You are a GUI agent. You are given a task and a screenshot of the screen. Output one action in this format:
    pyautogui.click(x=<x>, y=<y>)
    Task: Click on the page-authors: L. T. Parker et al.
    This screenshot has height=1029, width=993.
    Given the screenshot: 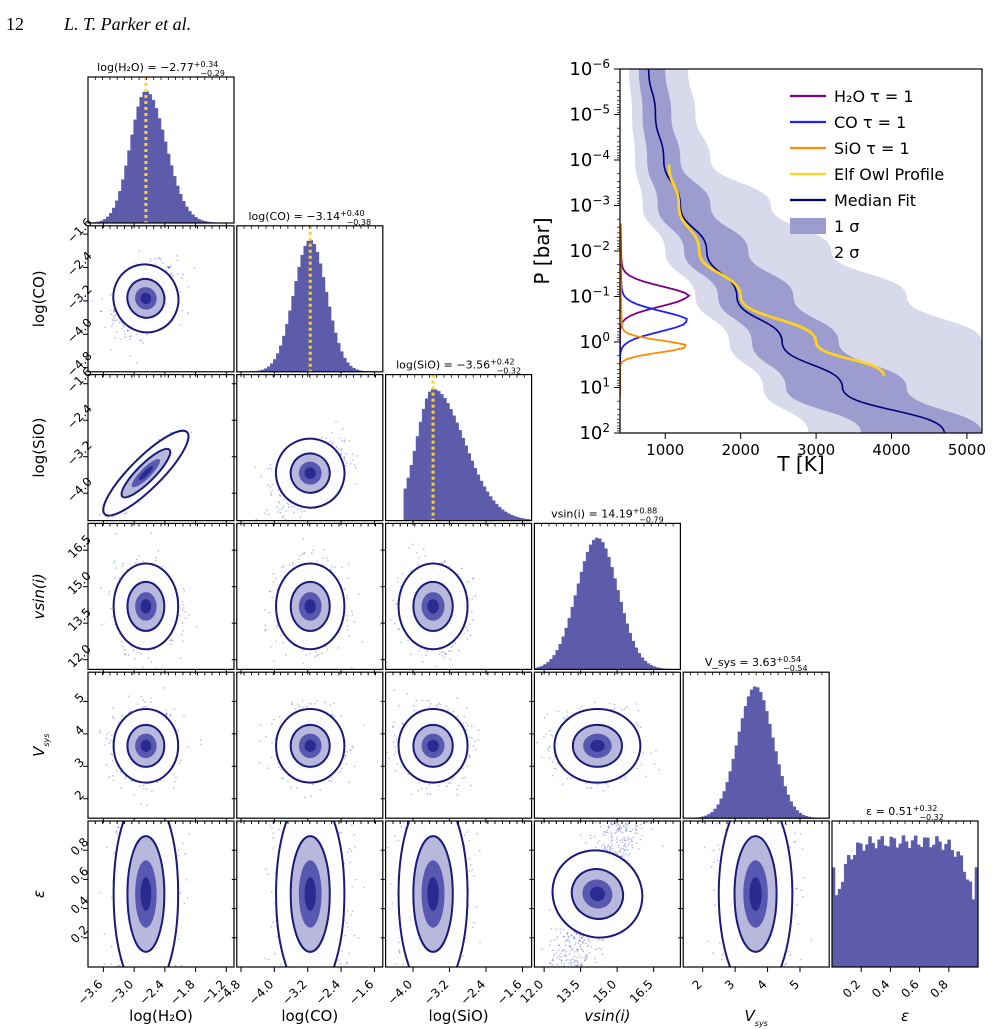 What is the action you would take?
    pyautogui.click(x=128, y=24)
    